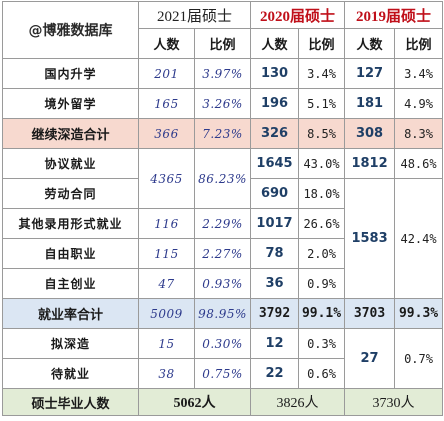  I want to click on ratio-2020: 0.6%, so click(322, 373).